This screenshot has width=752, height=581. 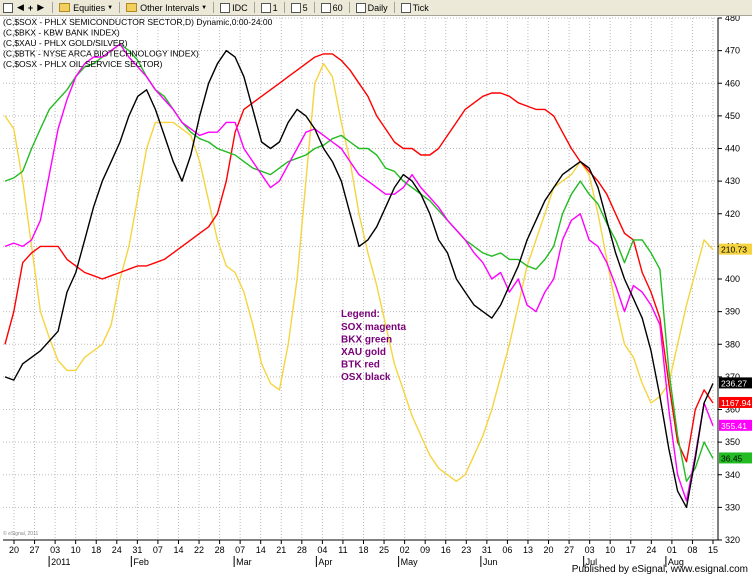 What do you see at coordinates (384, 550) in the screenshot?
I see `x-tick-label: 25` at bounding box center [384, 550].